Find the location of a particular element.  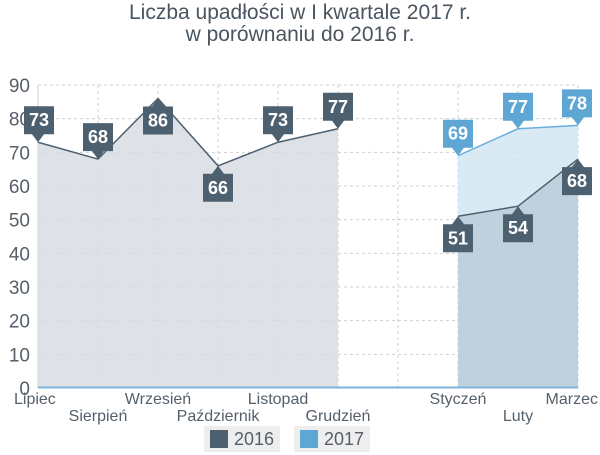

y-tick-label: 30 is located at coordinates (19, 288).